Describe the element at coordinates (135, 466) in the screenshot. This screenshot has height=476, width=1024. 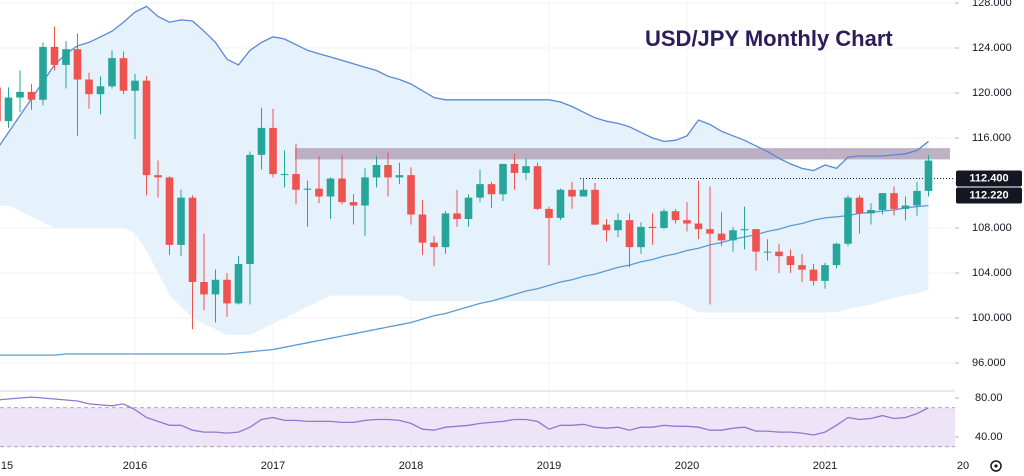
I see `x-tick-label: 2016` at that location.